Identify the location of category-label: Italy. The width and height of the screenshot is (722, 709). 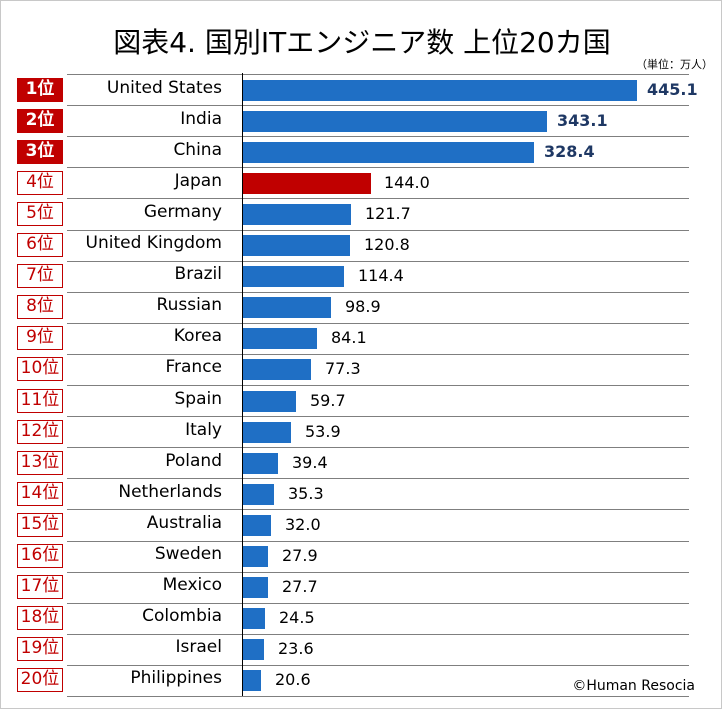
(203, 430).